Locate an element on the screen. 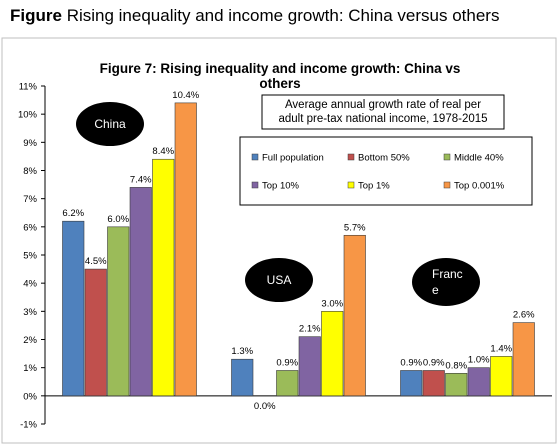  y-tick-label: 7% is located at coordinates (30, 199).